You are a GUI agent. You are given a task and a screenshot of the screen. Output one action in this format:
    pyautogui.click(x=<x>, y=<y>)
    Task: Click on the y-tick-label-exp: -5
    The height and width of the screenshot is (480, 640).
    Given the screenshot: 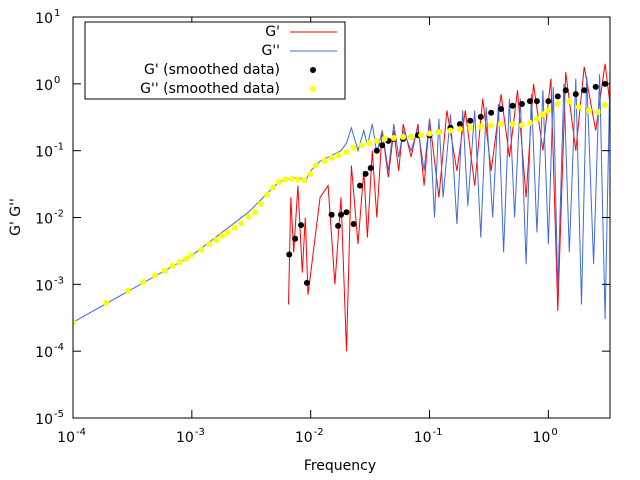 What is the action you would take?
    pyautogui.click(x=59, y=414)
    